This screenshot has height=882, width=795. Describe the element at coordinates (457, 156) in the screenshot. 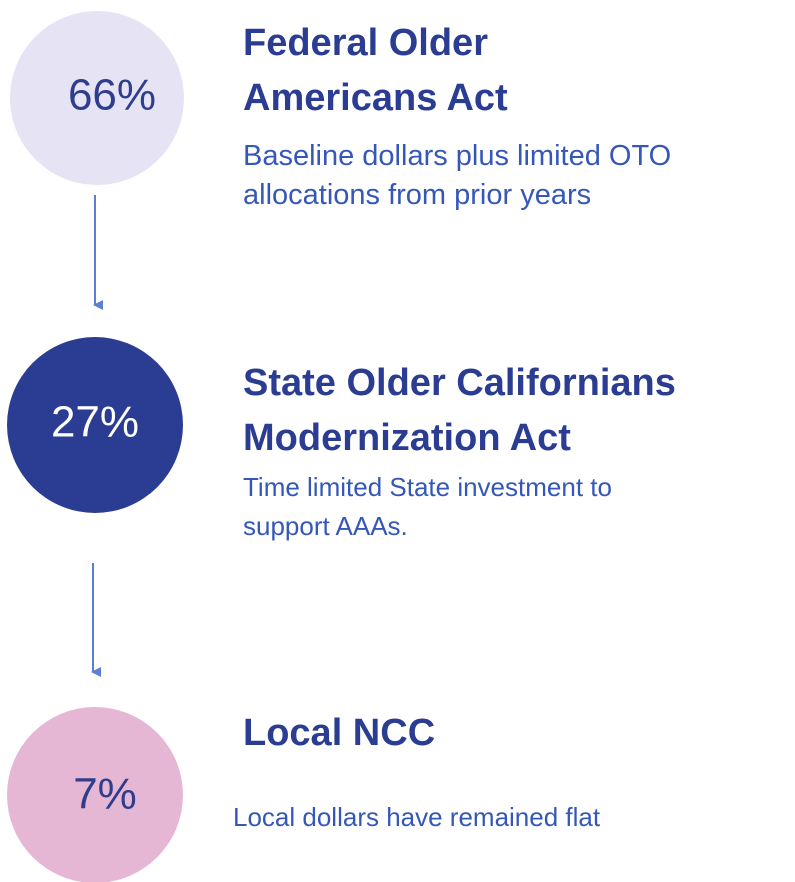

I see `description: Baseline dollars plus limited OTO` at that location.